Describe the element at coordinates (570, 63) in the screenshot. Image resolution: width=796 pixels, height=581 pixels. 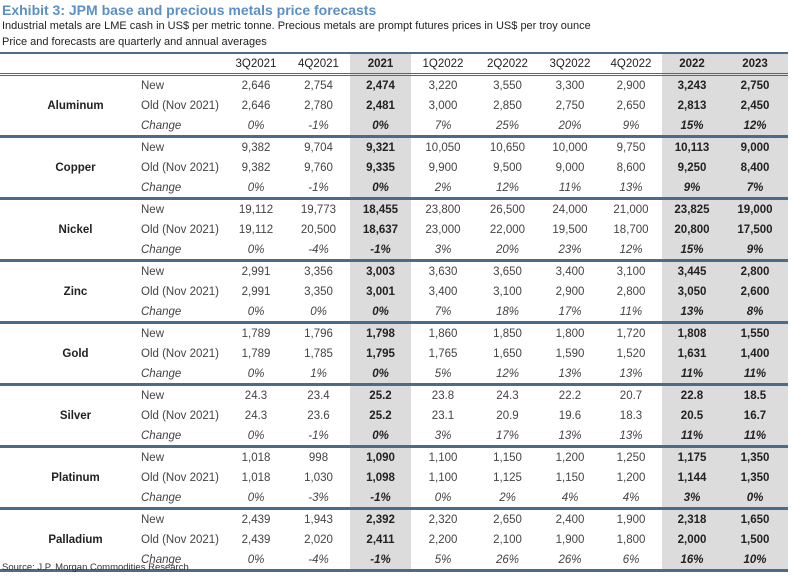
I see `column-header: 3Q2022` at that location.